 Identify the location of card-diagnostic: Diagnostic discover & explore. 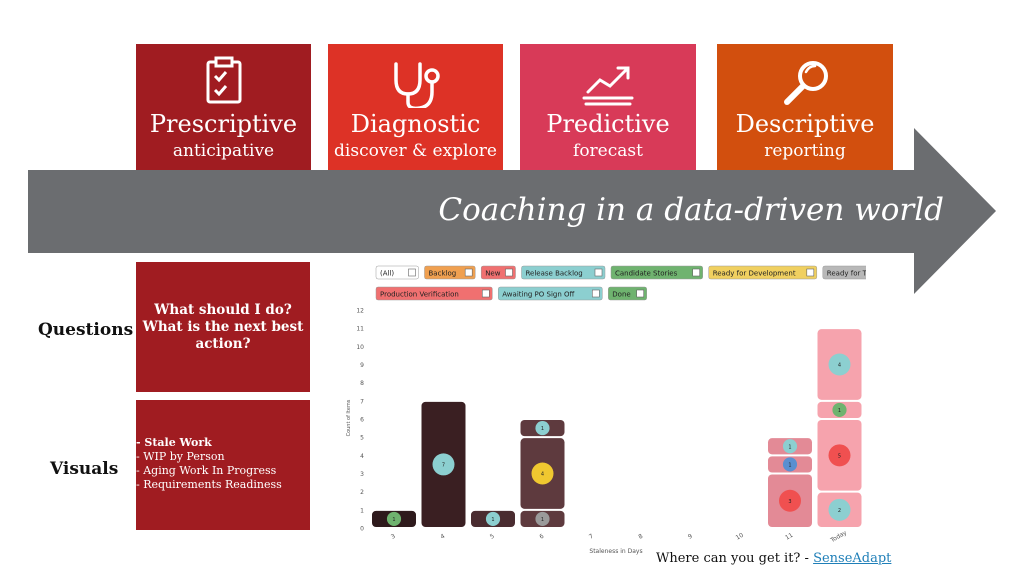
(415, 107).